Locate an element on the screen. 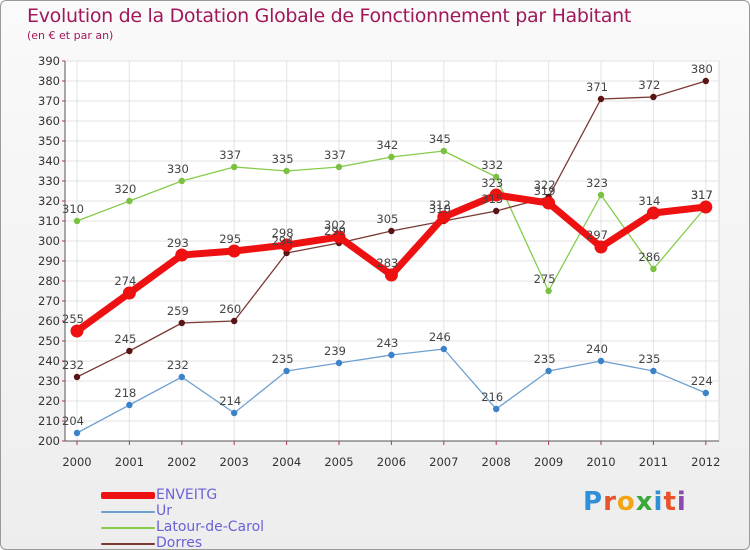 This screenshot has height=550, width=750. x-tick-label: 2003 is located at coordinates (234, 462).